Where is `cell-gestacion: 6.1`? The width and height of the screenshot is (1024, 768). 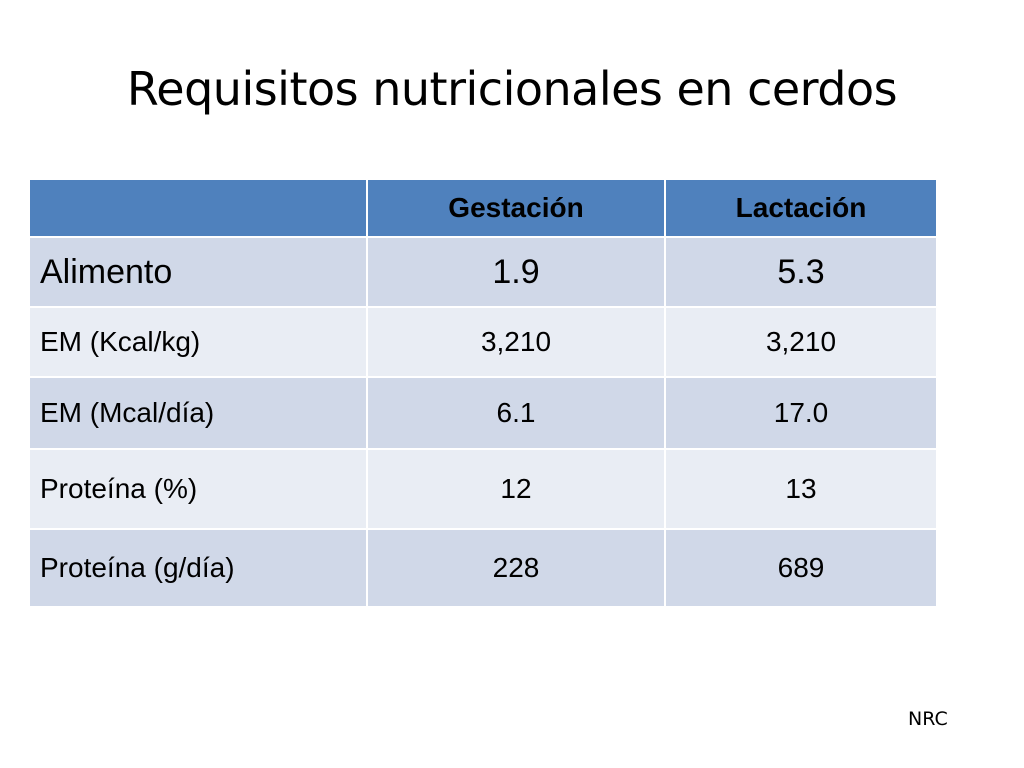 cell-gestacion: 6.1 is located at coordinates (516, 413).